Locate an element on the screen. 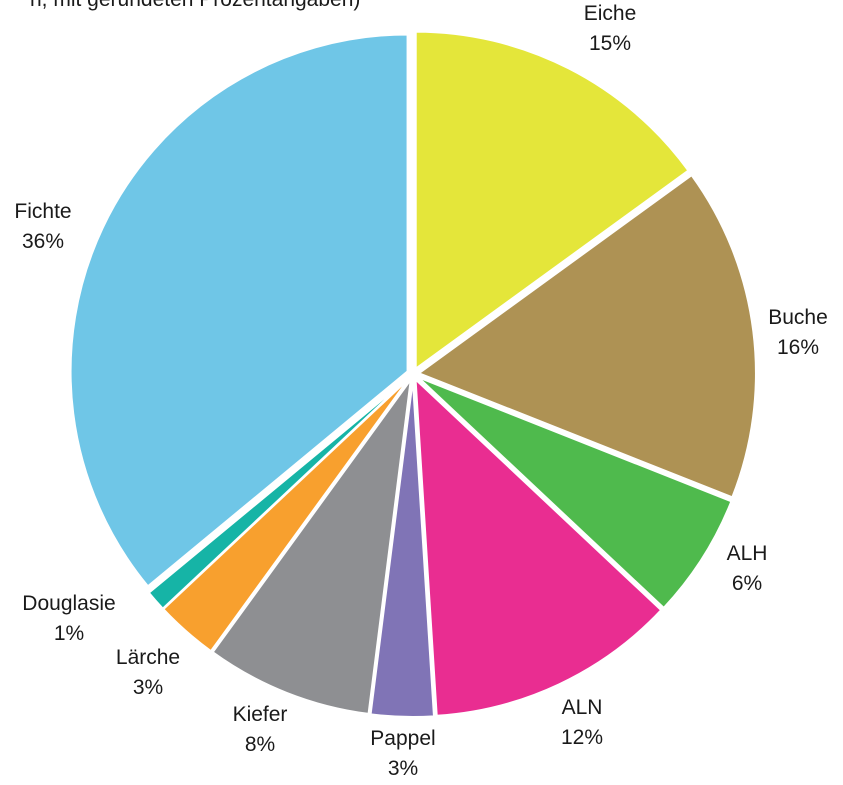 The width and height of the screenshot is (843, 785). slice-label: Pappel is located at coordinates (402, 738).